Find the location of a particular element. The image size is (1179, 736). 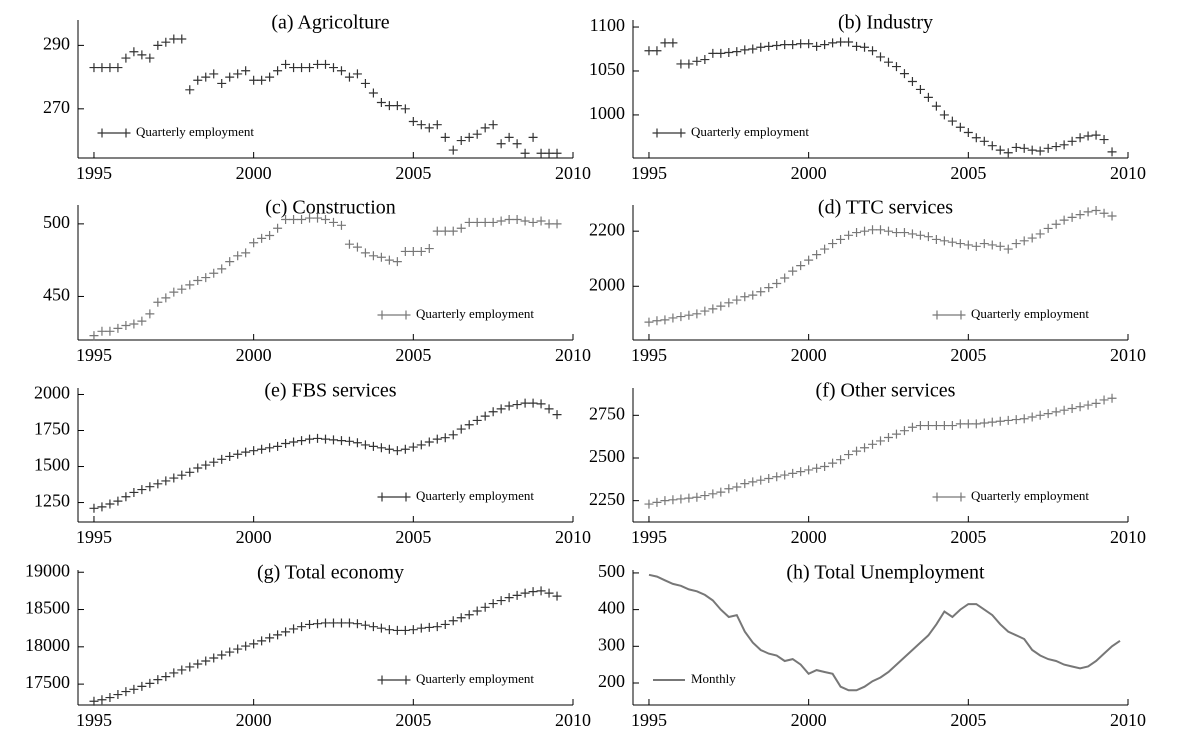

legend-label: Quarterly employment is located at coordinates (1030, 313).